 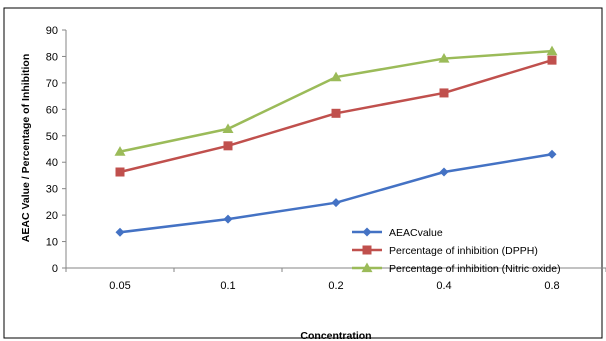 I want to click on y-tick-label: 10, so click(x=52, y=243).